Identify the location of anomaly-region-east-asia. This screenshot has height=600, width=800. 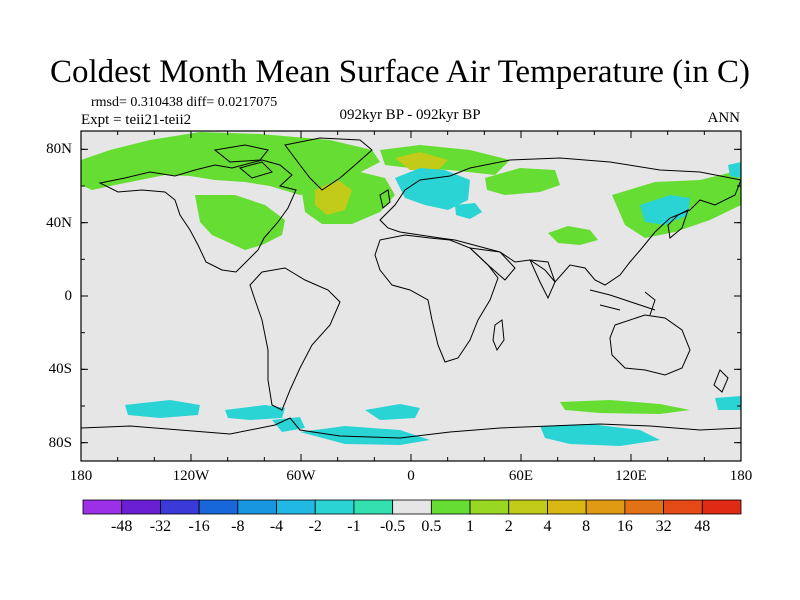
(573, 235).